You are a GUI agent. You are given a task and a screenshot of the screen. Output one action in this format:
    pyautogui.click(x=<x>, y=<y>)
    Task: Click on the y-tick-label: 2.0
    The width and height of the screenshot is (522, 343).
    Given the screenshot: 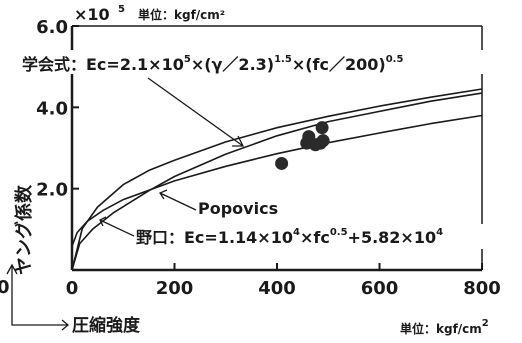 What is the action you would take?
    pyautogui.click(x=52, y=190)
    